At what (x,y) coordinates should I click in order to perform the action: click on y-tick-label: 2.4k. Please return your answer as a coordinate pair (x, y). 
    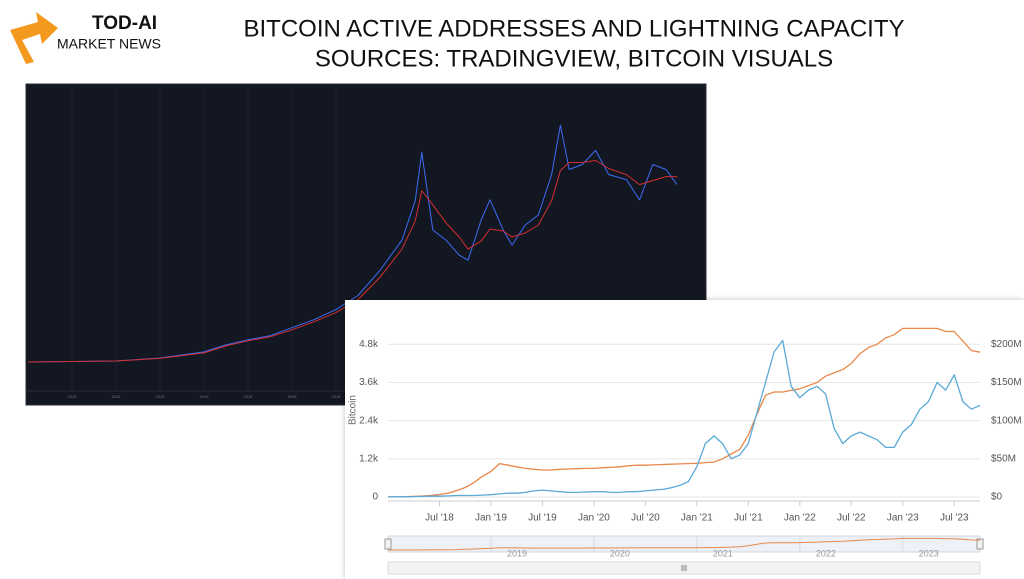
    Looking at the image, I should click on (369, 420).